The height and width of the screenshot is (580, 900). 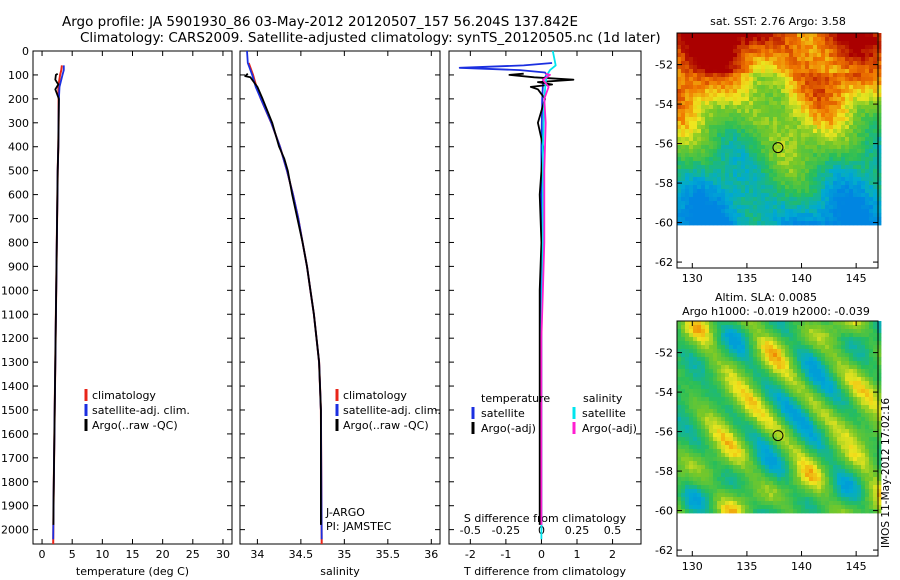 I want to click on map-field, so click(x=779, y=129).